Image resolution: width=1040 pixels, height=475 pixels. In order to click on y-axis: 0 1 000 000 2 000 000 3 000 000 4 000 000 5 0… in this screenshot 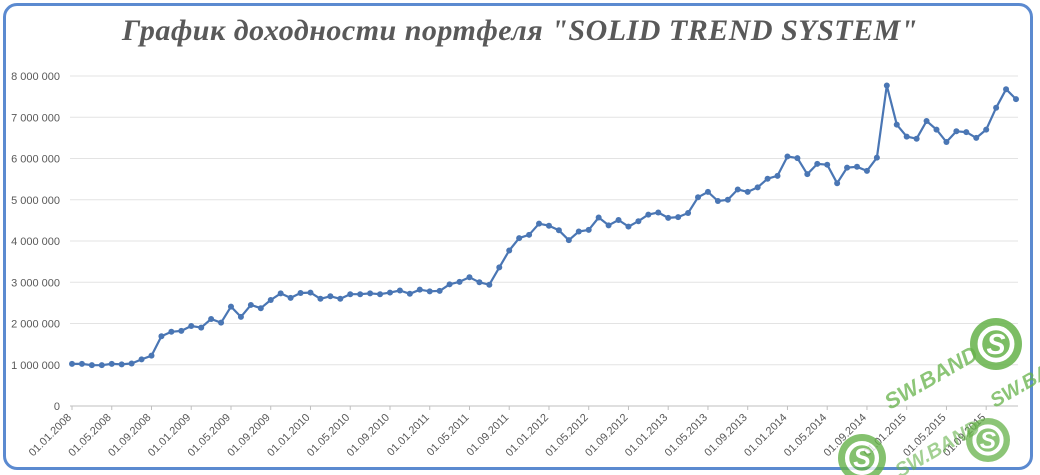, I will do `click(35, 242)`.